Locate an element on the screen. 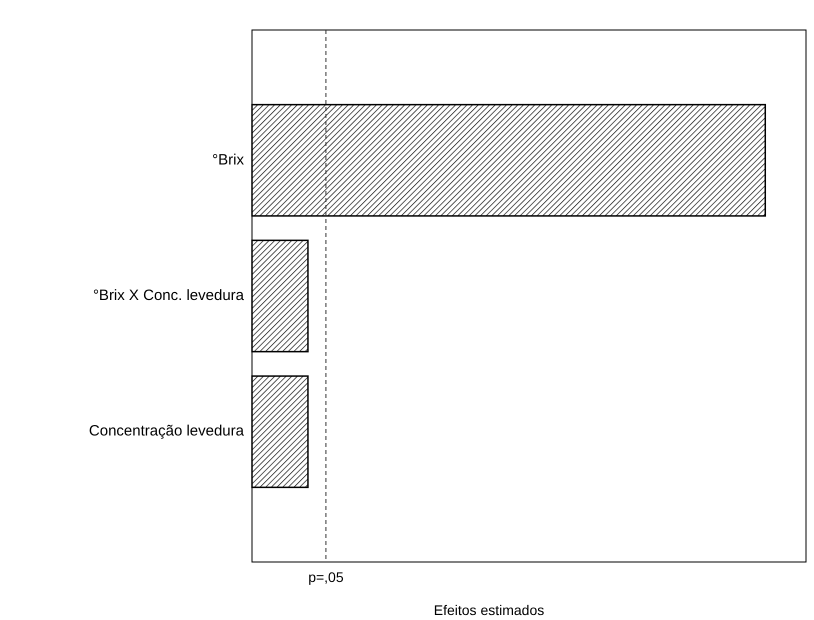  y-tick-label: °Brix X Conc. levedura is located at coordinates (168, 295).